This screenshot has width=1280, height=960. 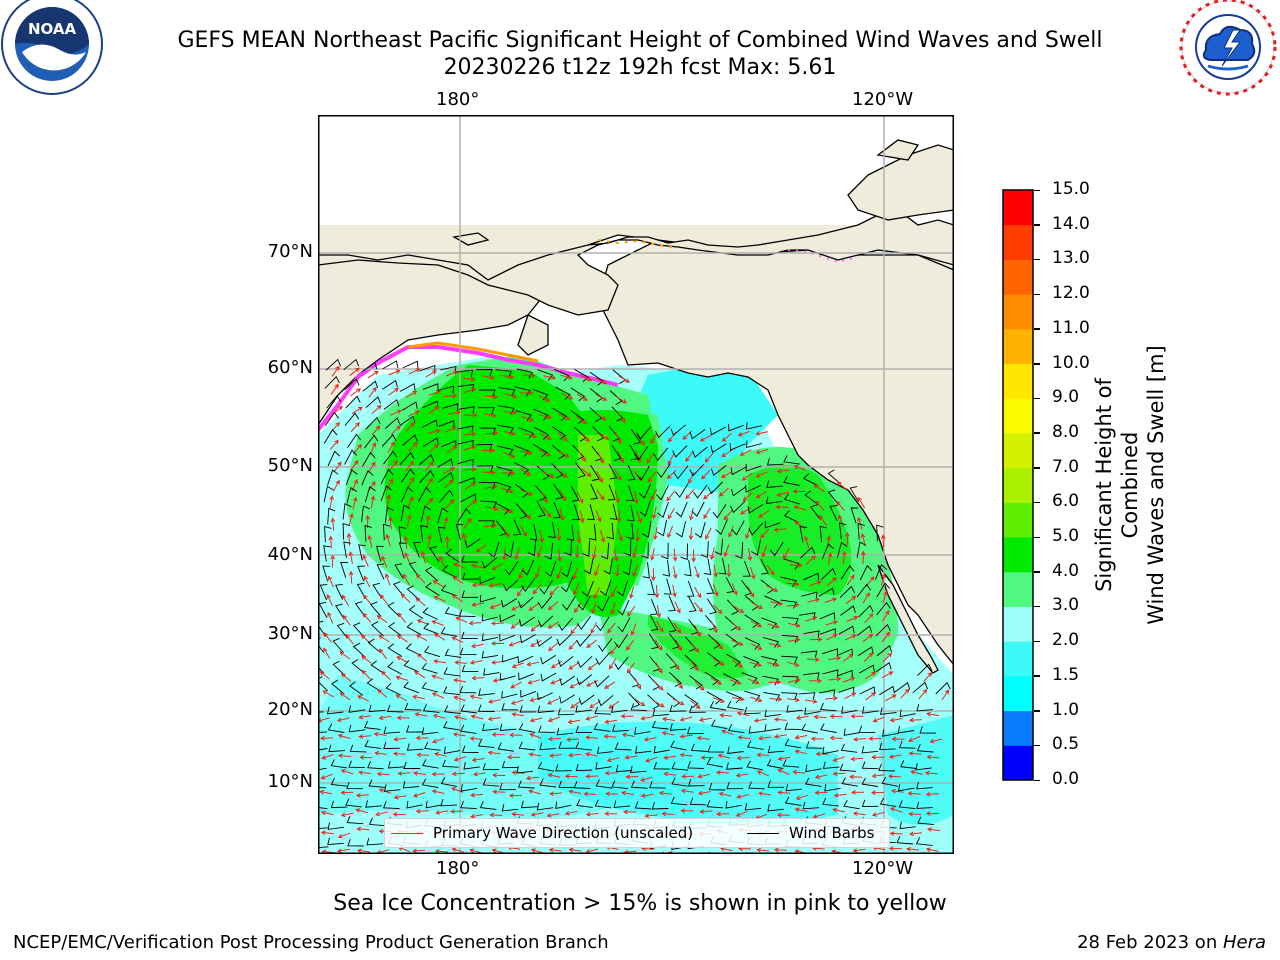 I want to click on legend-wind-swatch, so click(x=763, y=833).